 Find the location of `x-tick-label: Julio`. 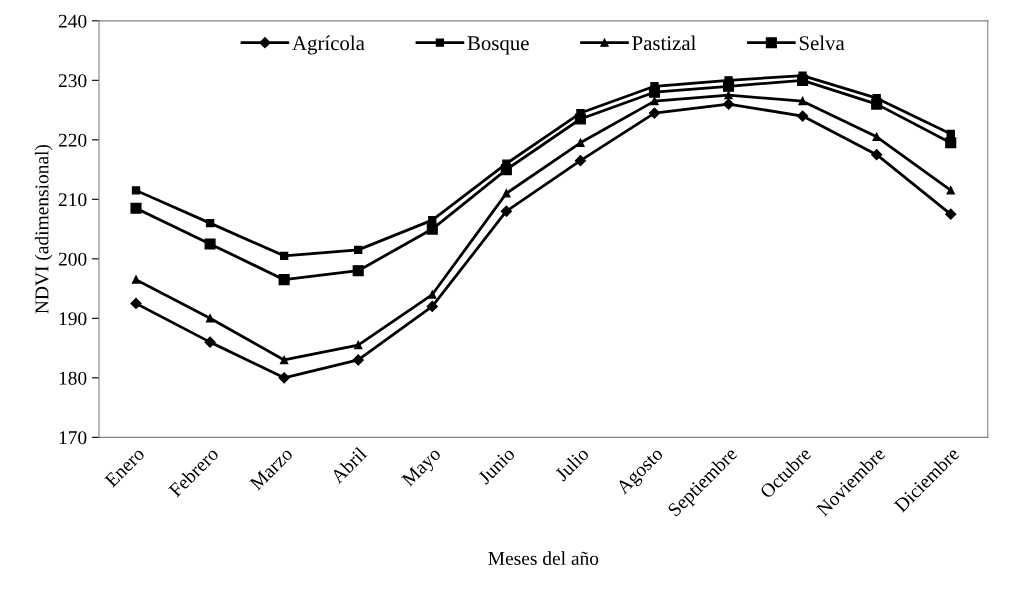

x-tick-label: Julio is located at coordinates (571, 464).